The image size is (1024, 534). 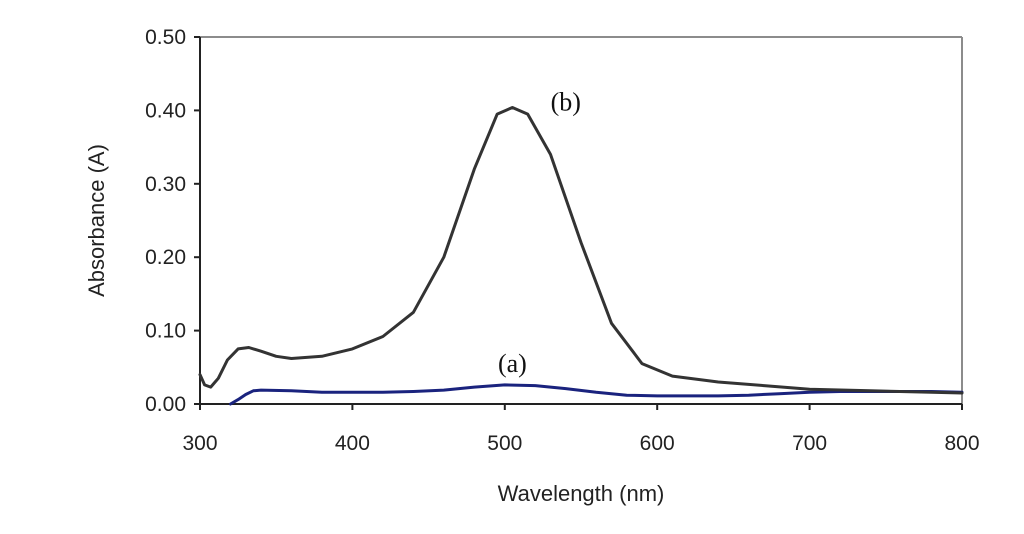 I want to click on series-label-0: (a), so click(x=512, y=363).